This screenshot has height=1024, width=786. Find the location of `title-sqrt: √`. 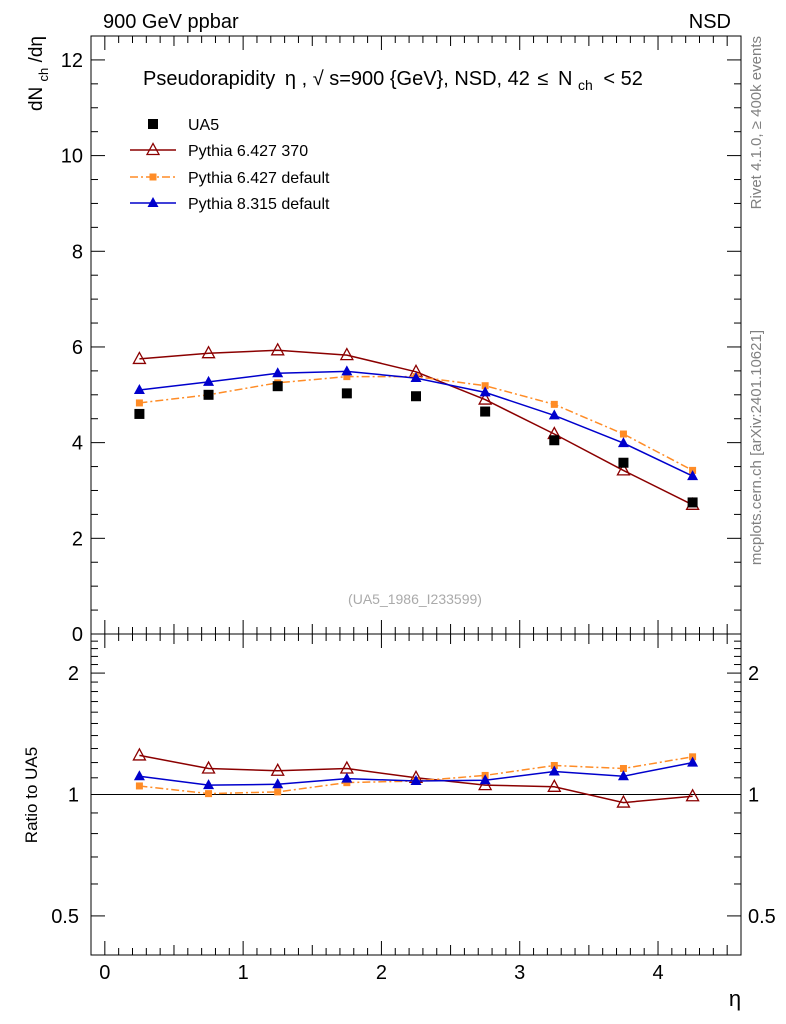

title-sqrt: √ is located at coordinates (318, 79).